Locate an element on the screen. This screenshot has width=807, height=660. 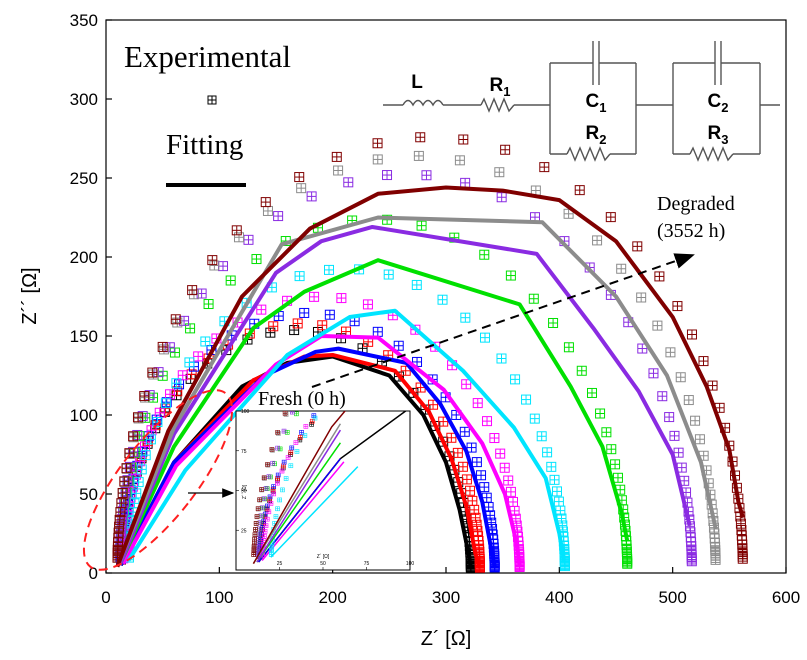
inset-x-tick-label: 25 is located at coordinates (280, 564).